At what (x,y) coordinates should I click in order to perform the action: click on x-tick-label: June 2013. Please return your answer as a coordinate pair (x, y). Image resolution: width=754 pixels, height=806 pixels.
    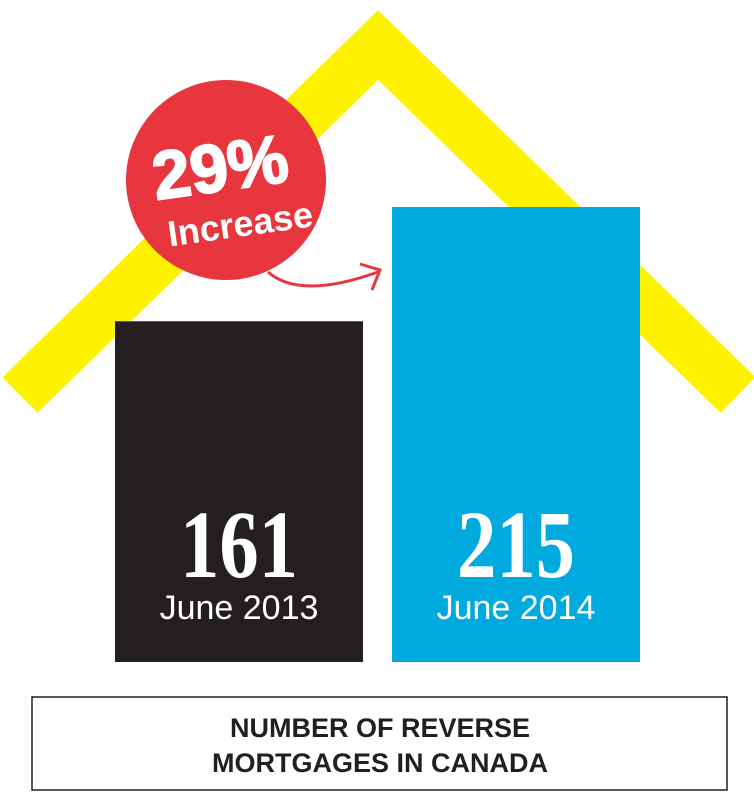
    Looking at the image, I should click on (239, 608).